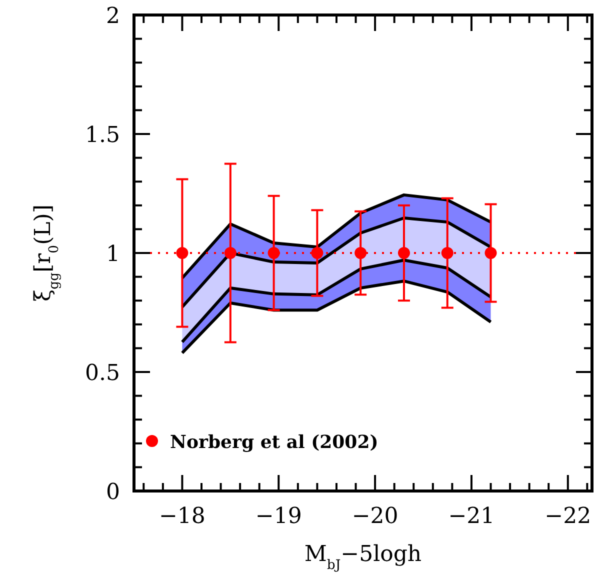 This screenshot has width=598, height=575. What do you see at coordinates (278, 516) in the screenshot?
I see `x-tick-label: −19` at bounding box center [278, 516].